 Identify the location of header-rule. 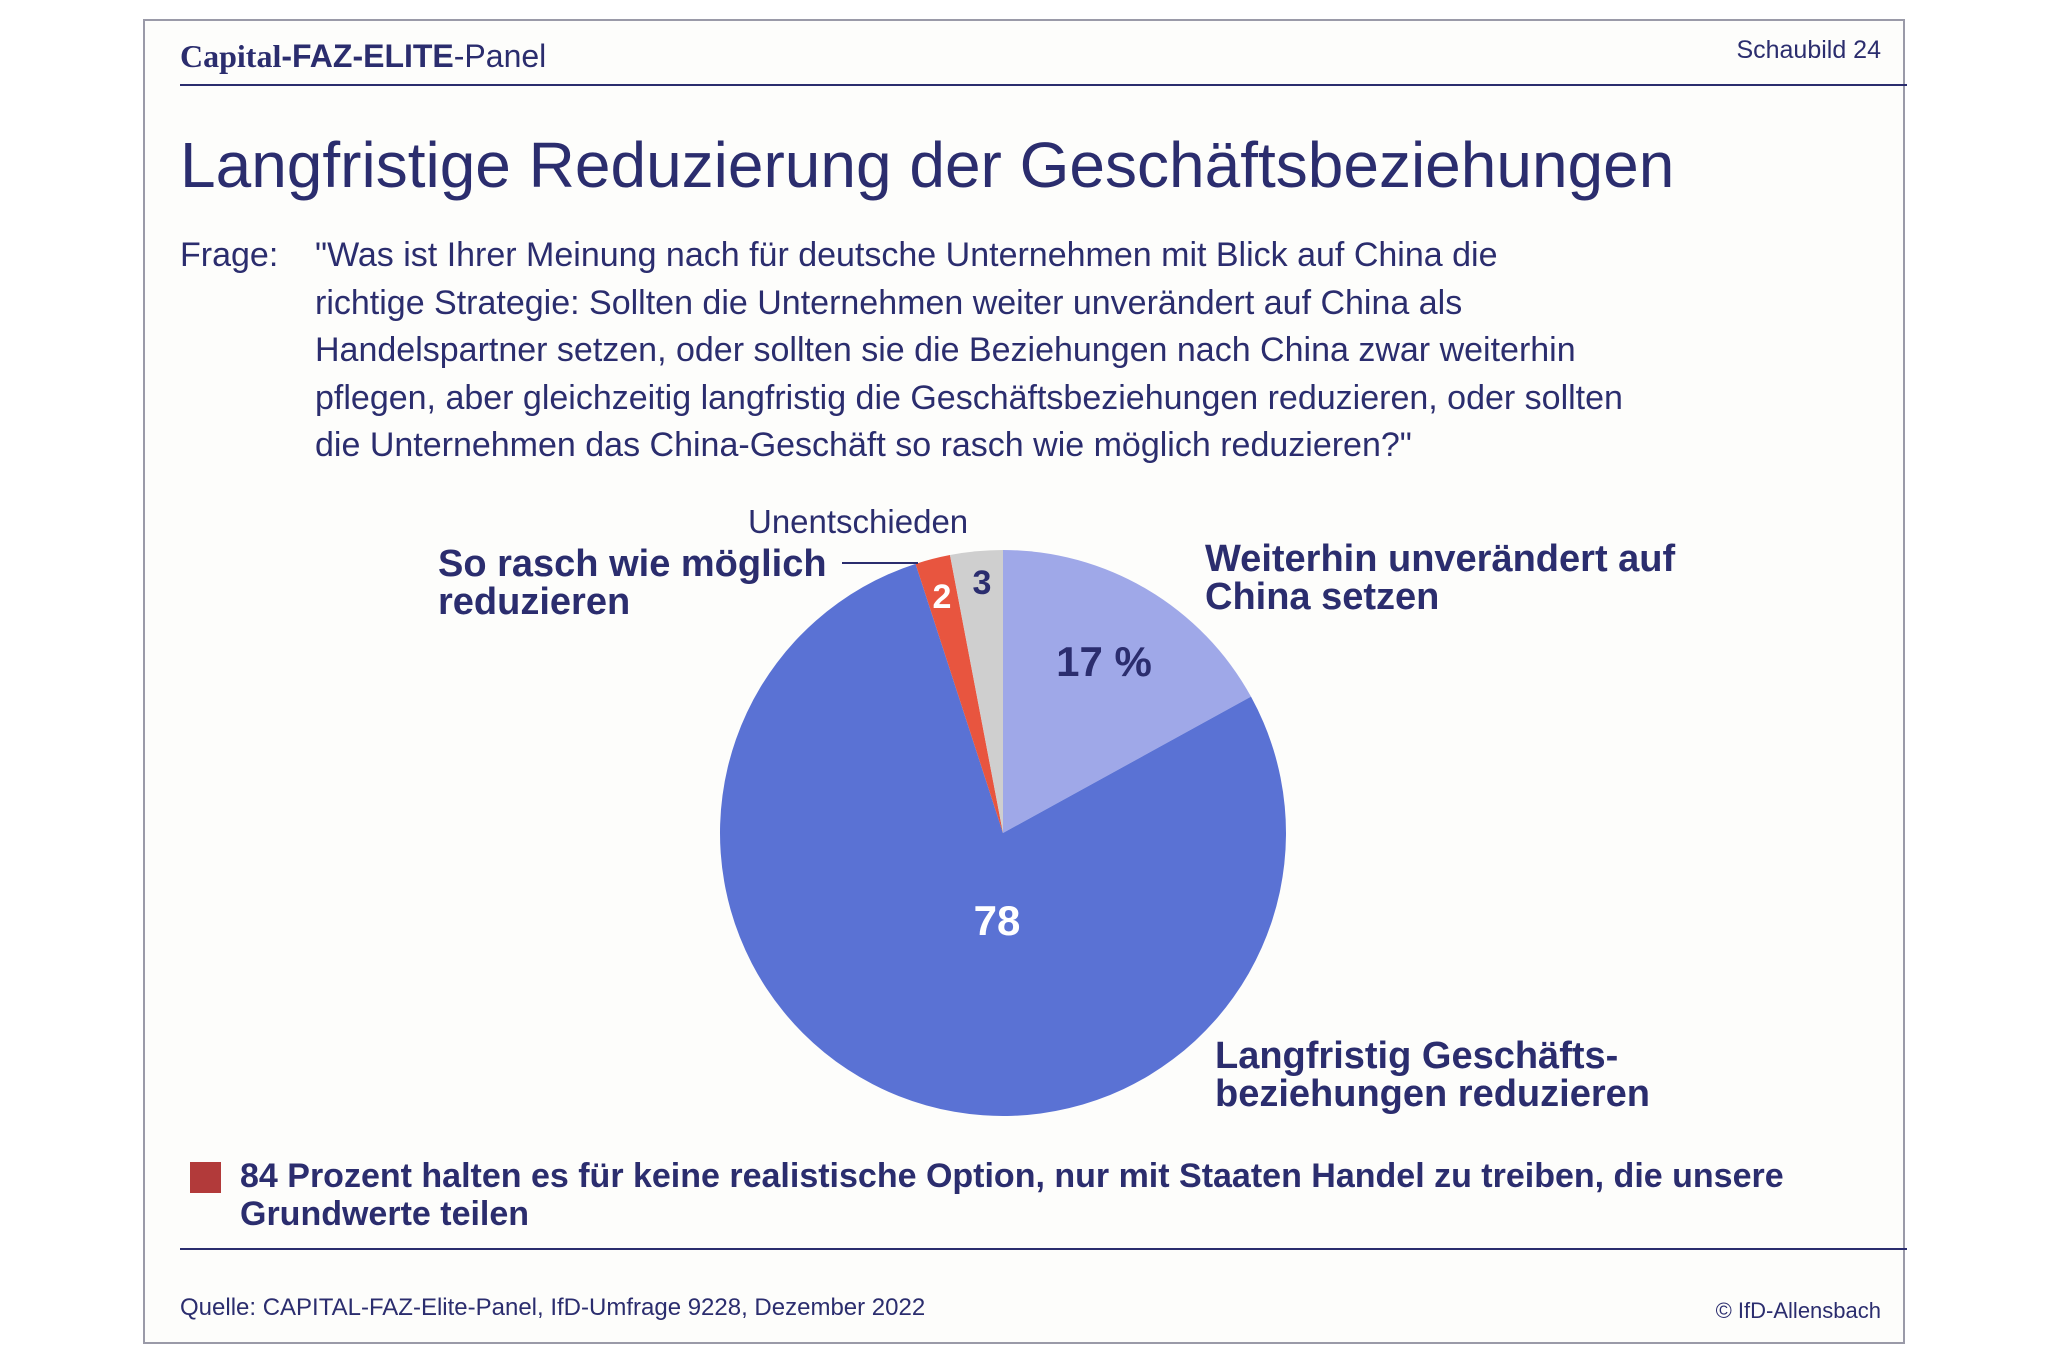
(1043, 85).